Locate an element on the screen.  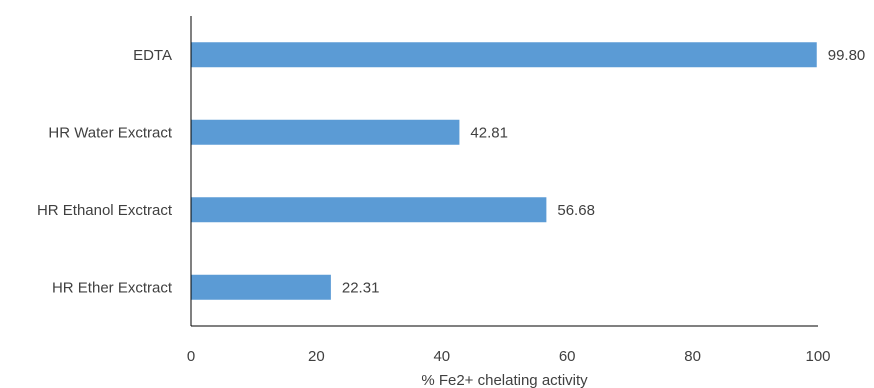
data-label-1: 42.81 is located at coordinates (489, 132).